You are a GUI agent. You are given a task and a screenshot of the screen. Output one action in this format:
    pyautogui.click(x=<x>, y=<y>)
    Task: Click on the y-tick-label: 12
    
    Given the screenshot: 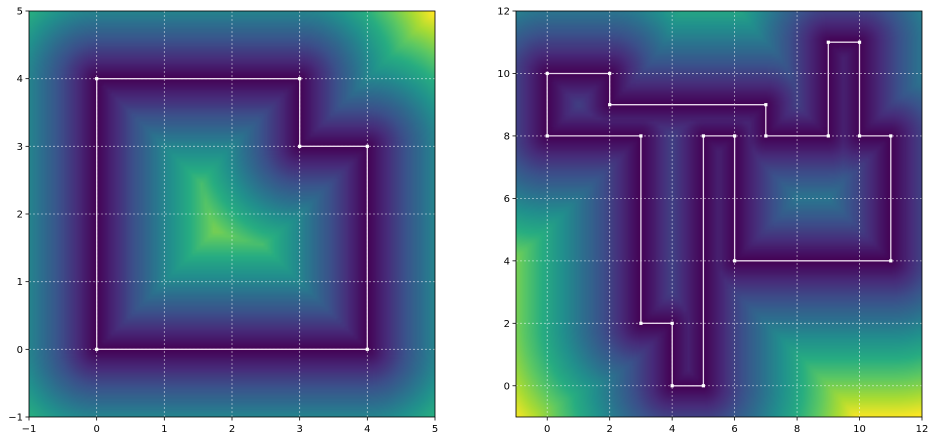 What is the action you would take?
    pyautogui.click(x=503, y=12)
    